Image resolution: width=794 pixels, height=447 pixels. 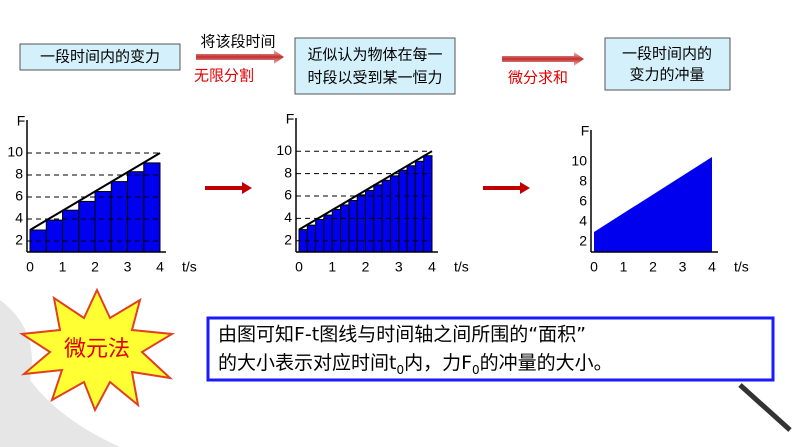 I want to click on box-text: 近似认为物体在每一, so click(x=374, y=55).